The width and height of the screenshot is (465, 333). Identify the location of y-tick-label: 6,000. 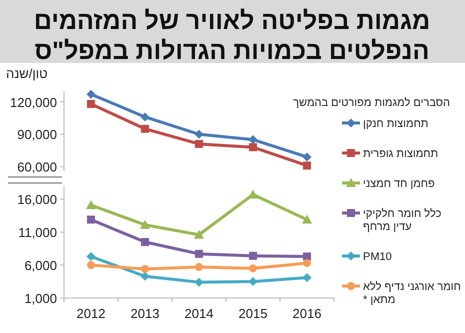
(40, 266).